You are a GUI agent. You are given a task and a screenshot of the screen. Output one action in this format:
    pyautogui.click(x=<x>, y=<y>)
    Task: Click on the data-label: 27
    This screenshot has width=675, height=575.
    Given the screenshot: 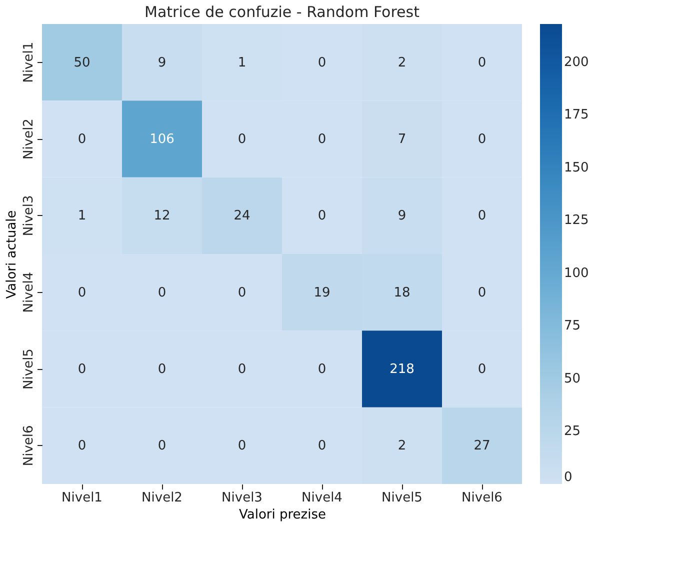 What is the action you would take?
    pyautogui.click(x=482, y=446)
    